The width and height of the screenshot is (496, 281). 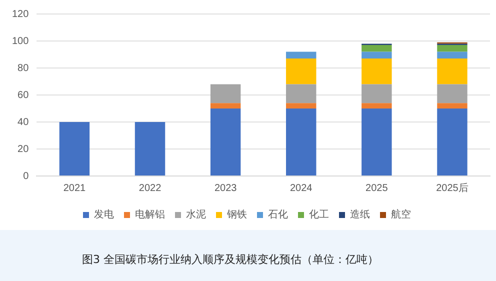 What do you see at coordinates (24, 68) in the screenshot?
I see `y-tick-label: 80` at bounding box center [24, 68].